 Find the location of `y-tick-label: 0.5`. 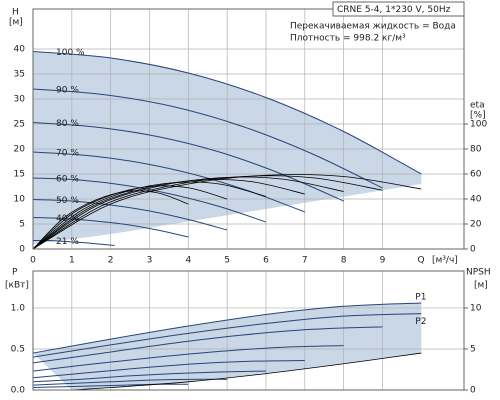

y-tick-label: 0.5 is located at coordinates (18, 349).